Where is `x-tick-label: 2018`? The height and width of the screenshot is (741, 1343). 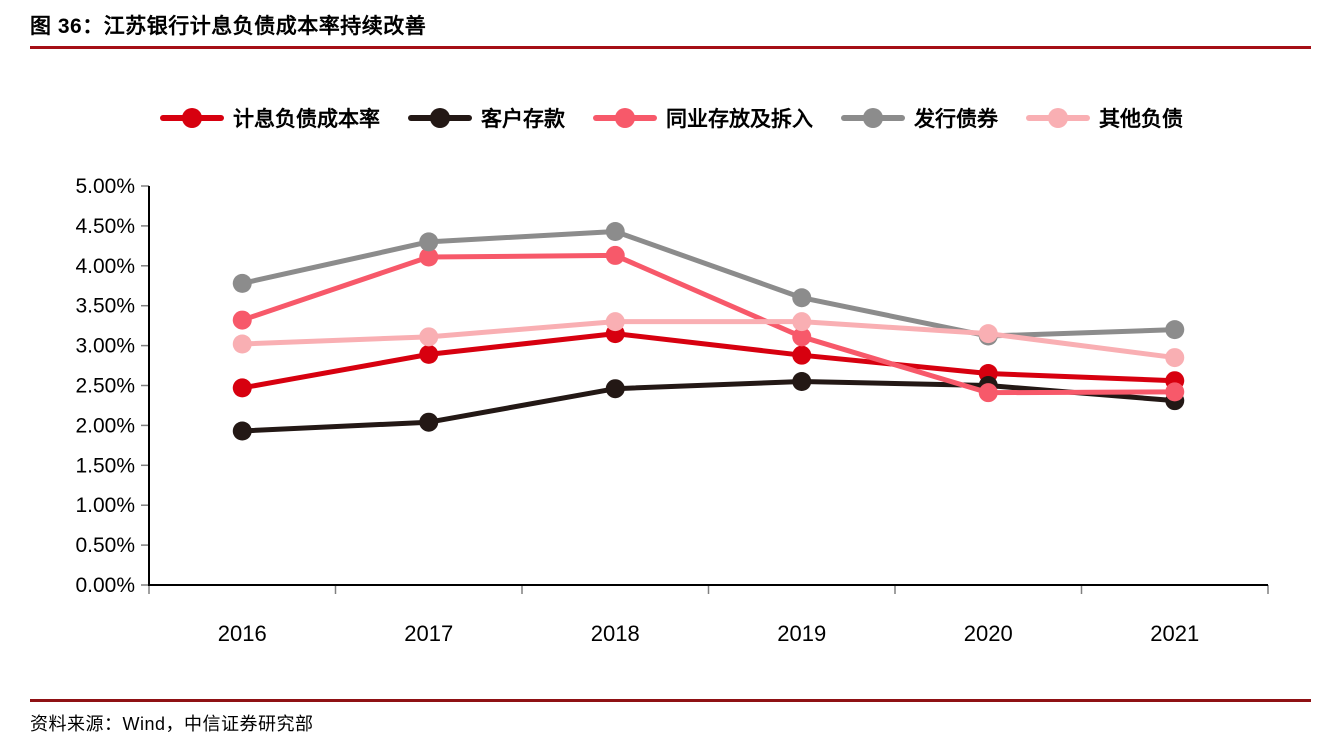 x-tick-label: 2018 is located at coordinates (615, 633).